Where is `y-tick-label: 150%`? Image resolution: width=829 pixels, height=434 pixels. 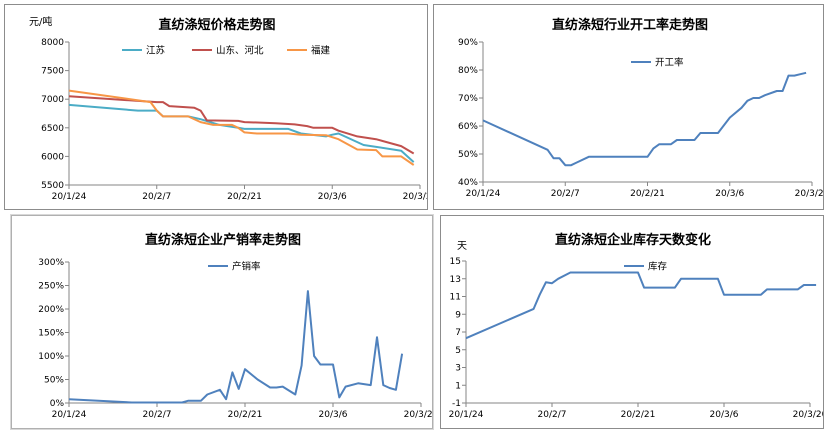 y-tick-label: 150% is located at coordinates (51, 334).